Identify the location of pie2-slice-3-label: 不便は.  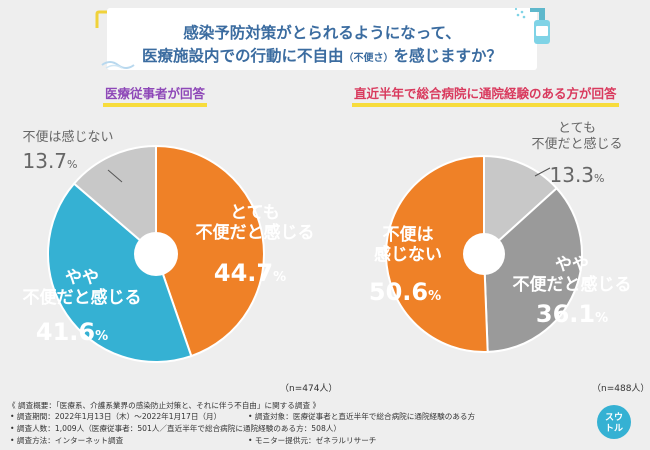
(408, 234).